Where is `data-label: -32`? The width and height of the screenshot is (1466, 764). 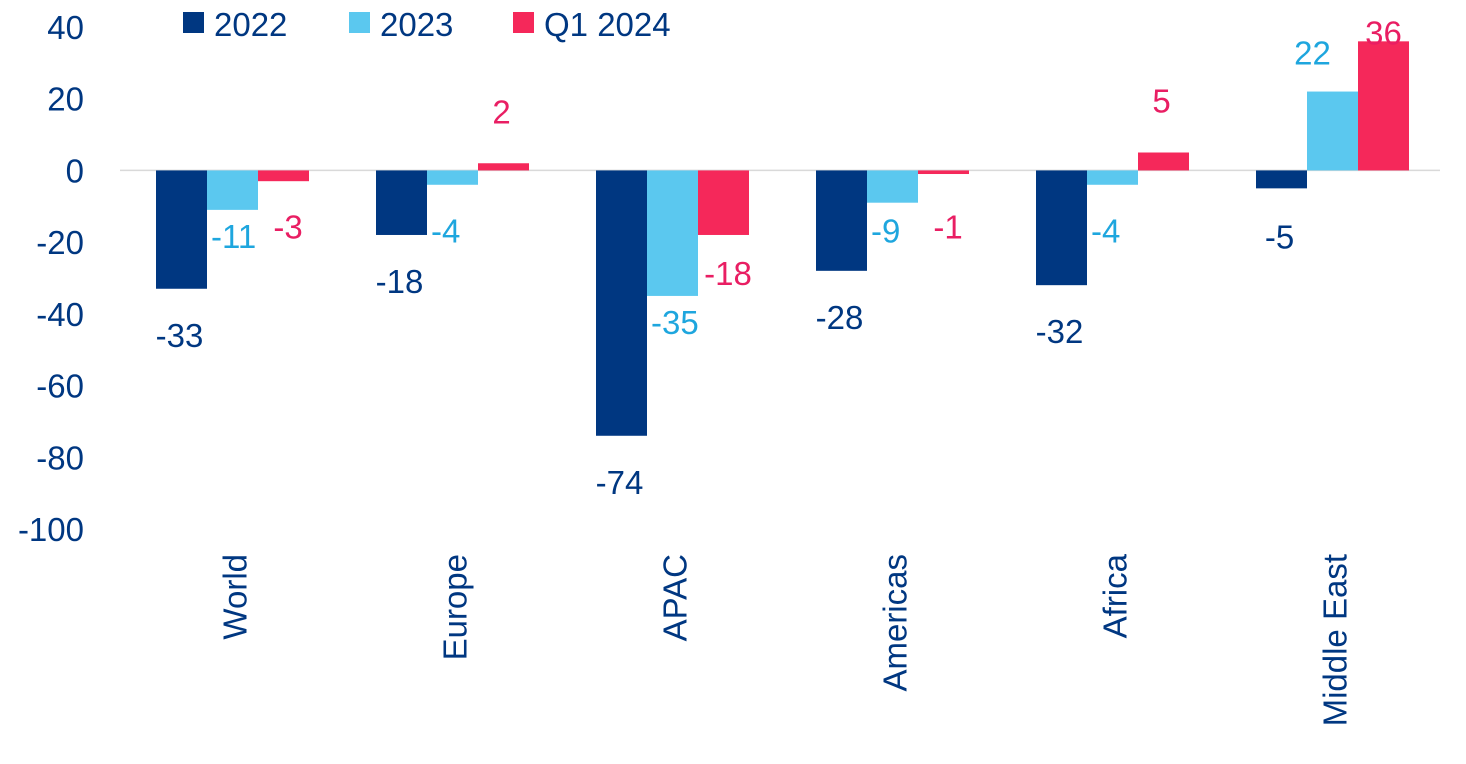 data-label: -32 is located at coordinates (1060, 331).